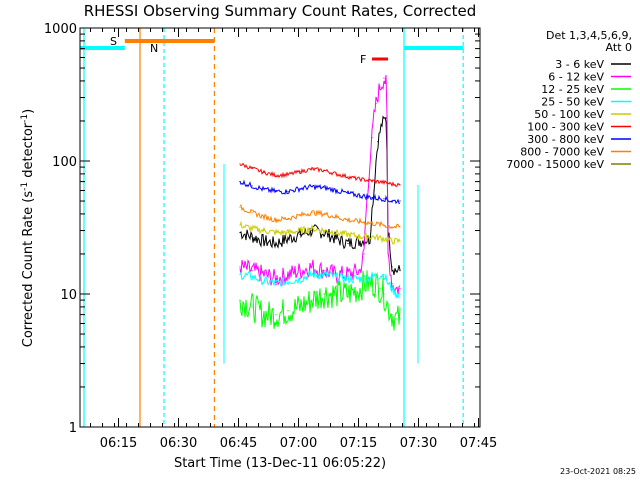 The image size is (640, 480). What do you see at coordinates (73, 428) in the screenshot?
I see `y-tick-label: 1` at bounding box center [73, 428].